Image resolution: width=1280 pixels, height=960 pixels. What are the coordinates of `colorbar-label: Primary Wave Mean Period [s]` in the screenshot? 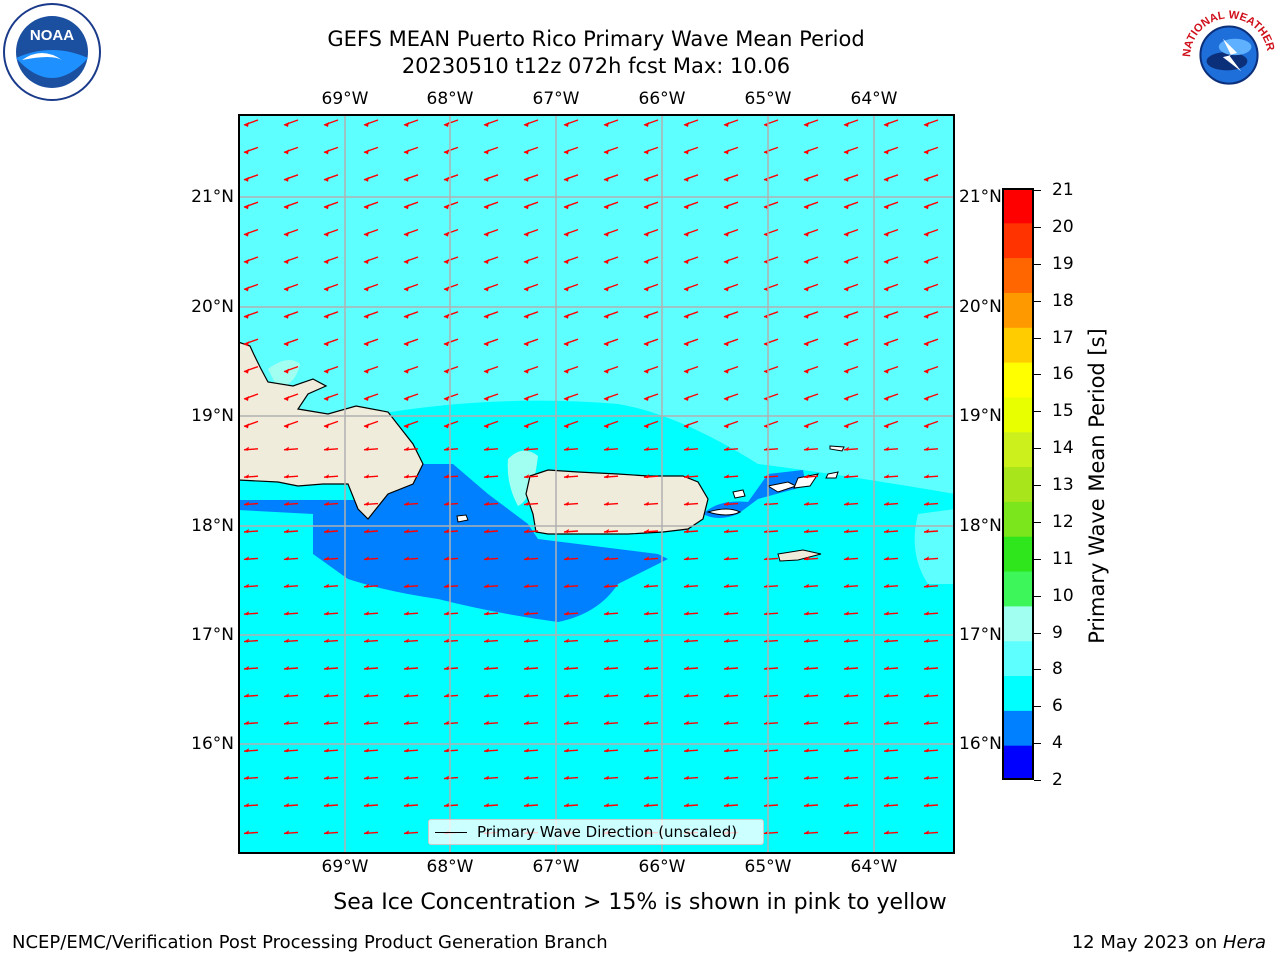 It's located at (1097, 486).